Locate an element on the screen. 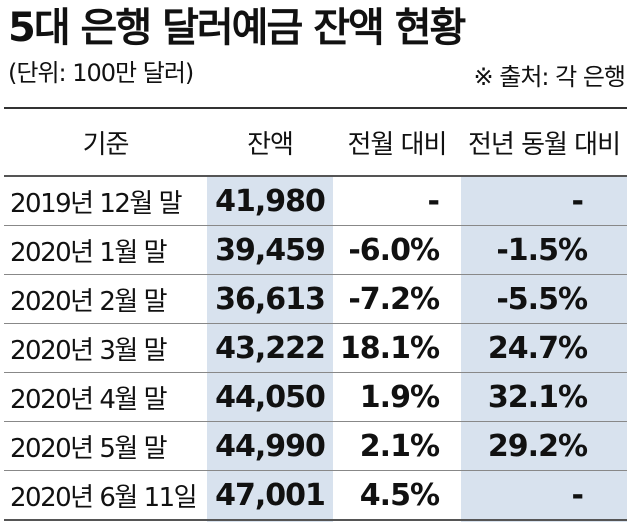  row-yoy-change: -5.5% is located at coordinates (544, 299).